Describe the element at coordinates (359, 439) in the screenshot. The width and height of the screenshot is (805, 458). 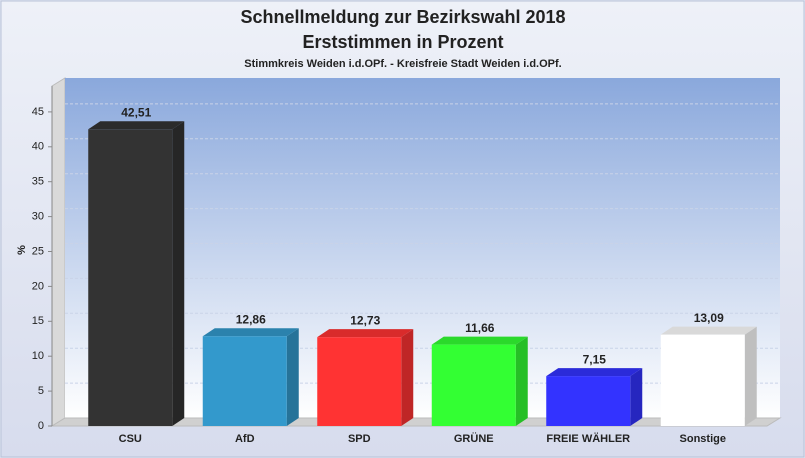
I see `x-tick-label: SPD` at that location.